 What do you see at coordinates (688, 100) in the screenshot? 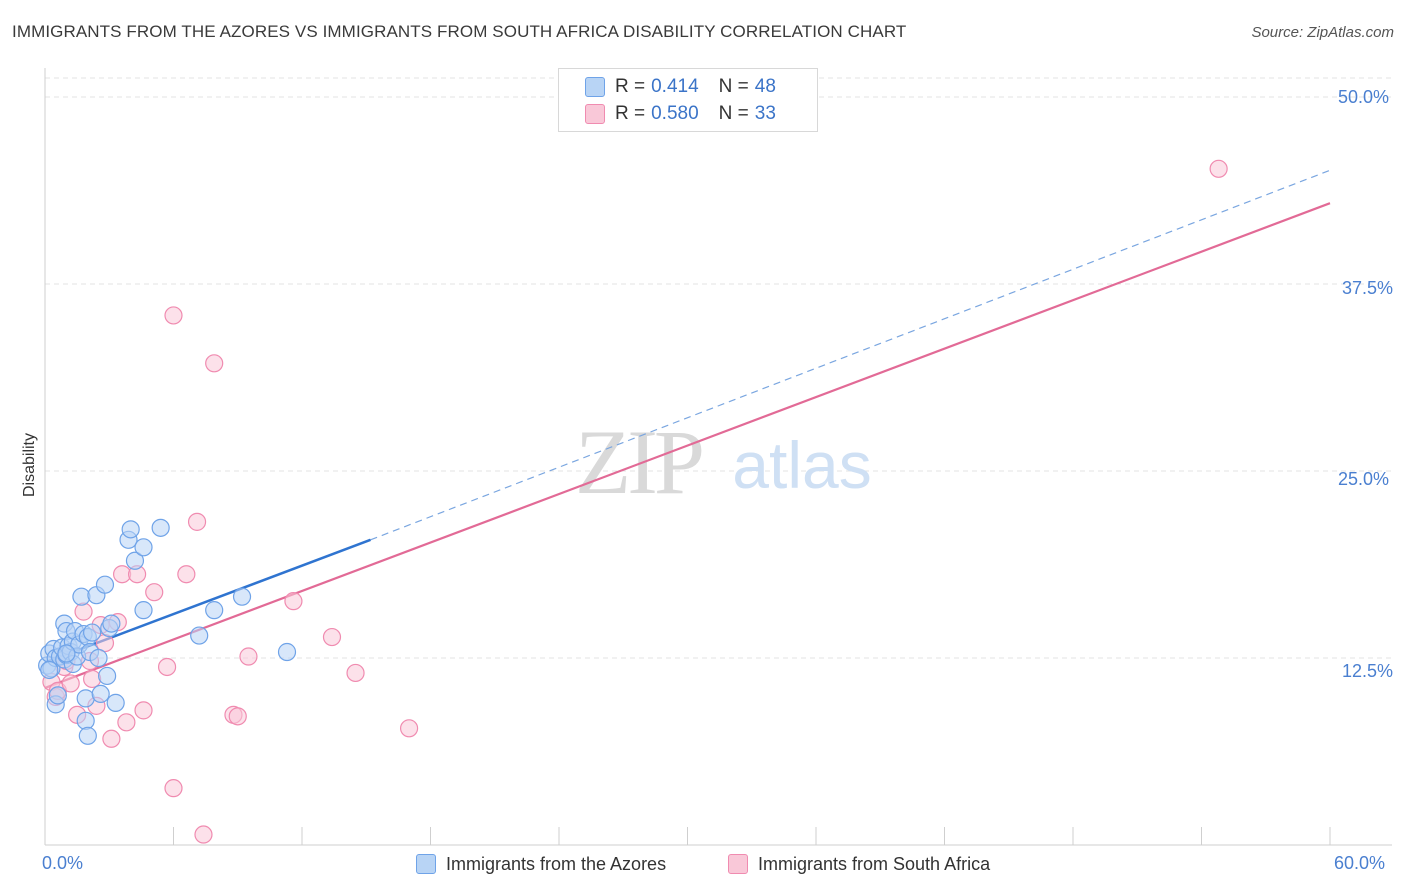
I see `stats-legend: R = 0.414 N = 48 R = 0.580 N = 33` at bounding box center [688, 100].